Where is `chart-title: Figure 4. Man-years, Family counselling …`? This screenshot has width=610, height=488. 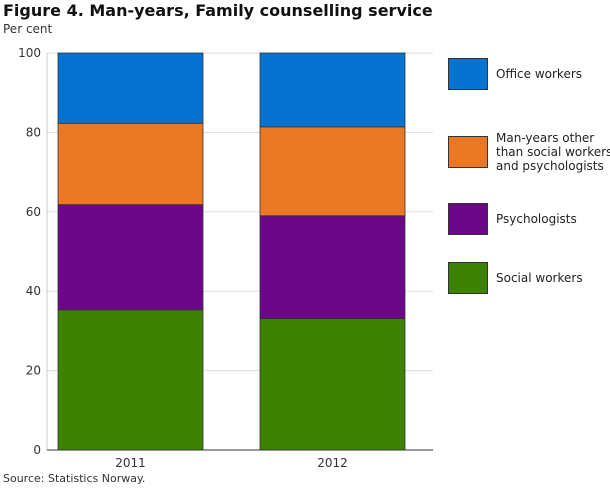
chart-title: Figure 4. Man-years, Family counselling … is located at coordinates (218, 10).